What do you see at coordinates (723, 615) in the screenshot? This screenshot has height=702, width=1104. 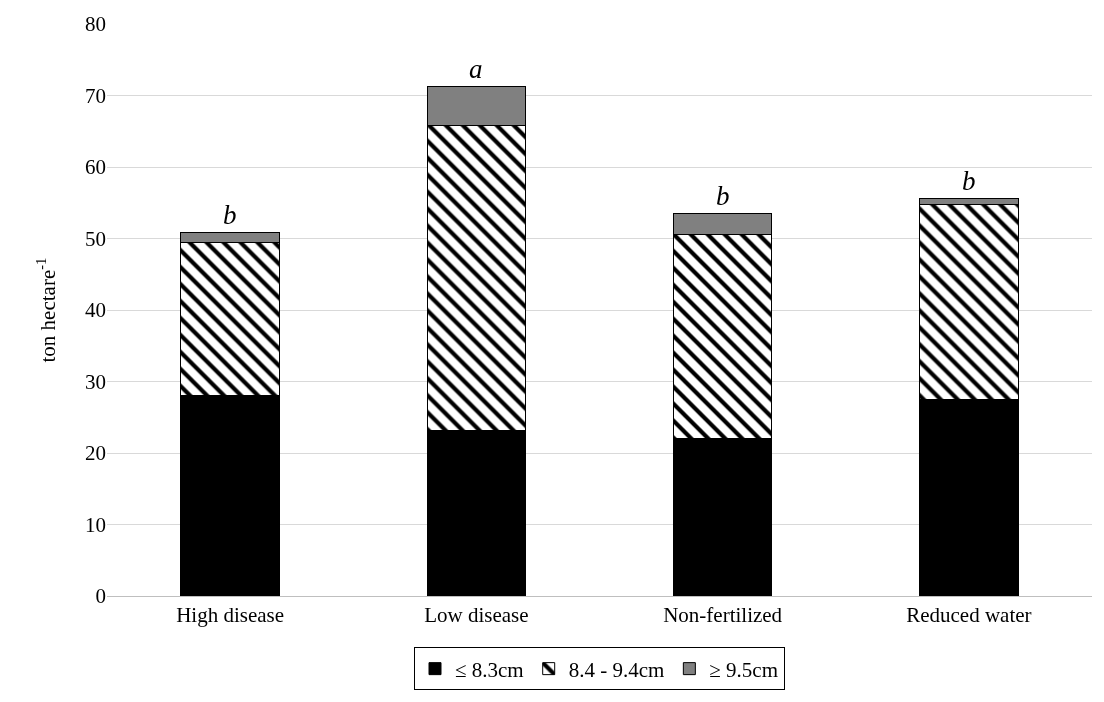 I see `x-tick-label: Non-fertilized` at bounding box center [723, 615].